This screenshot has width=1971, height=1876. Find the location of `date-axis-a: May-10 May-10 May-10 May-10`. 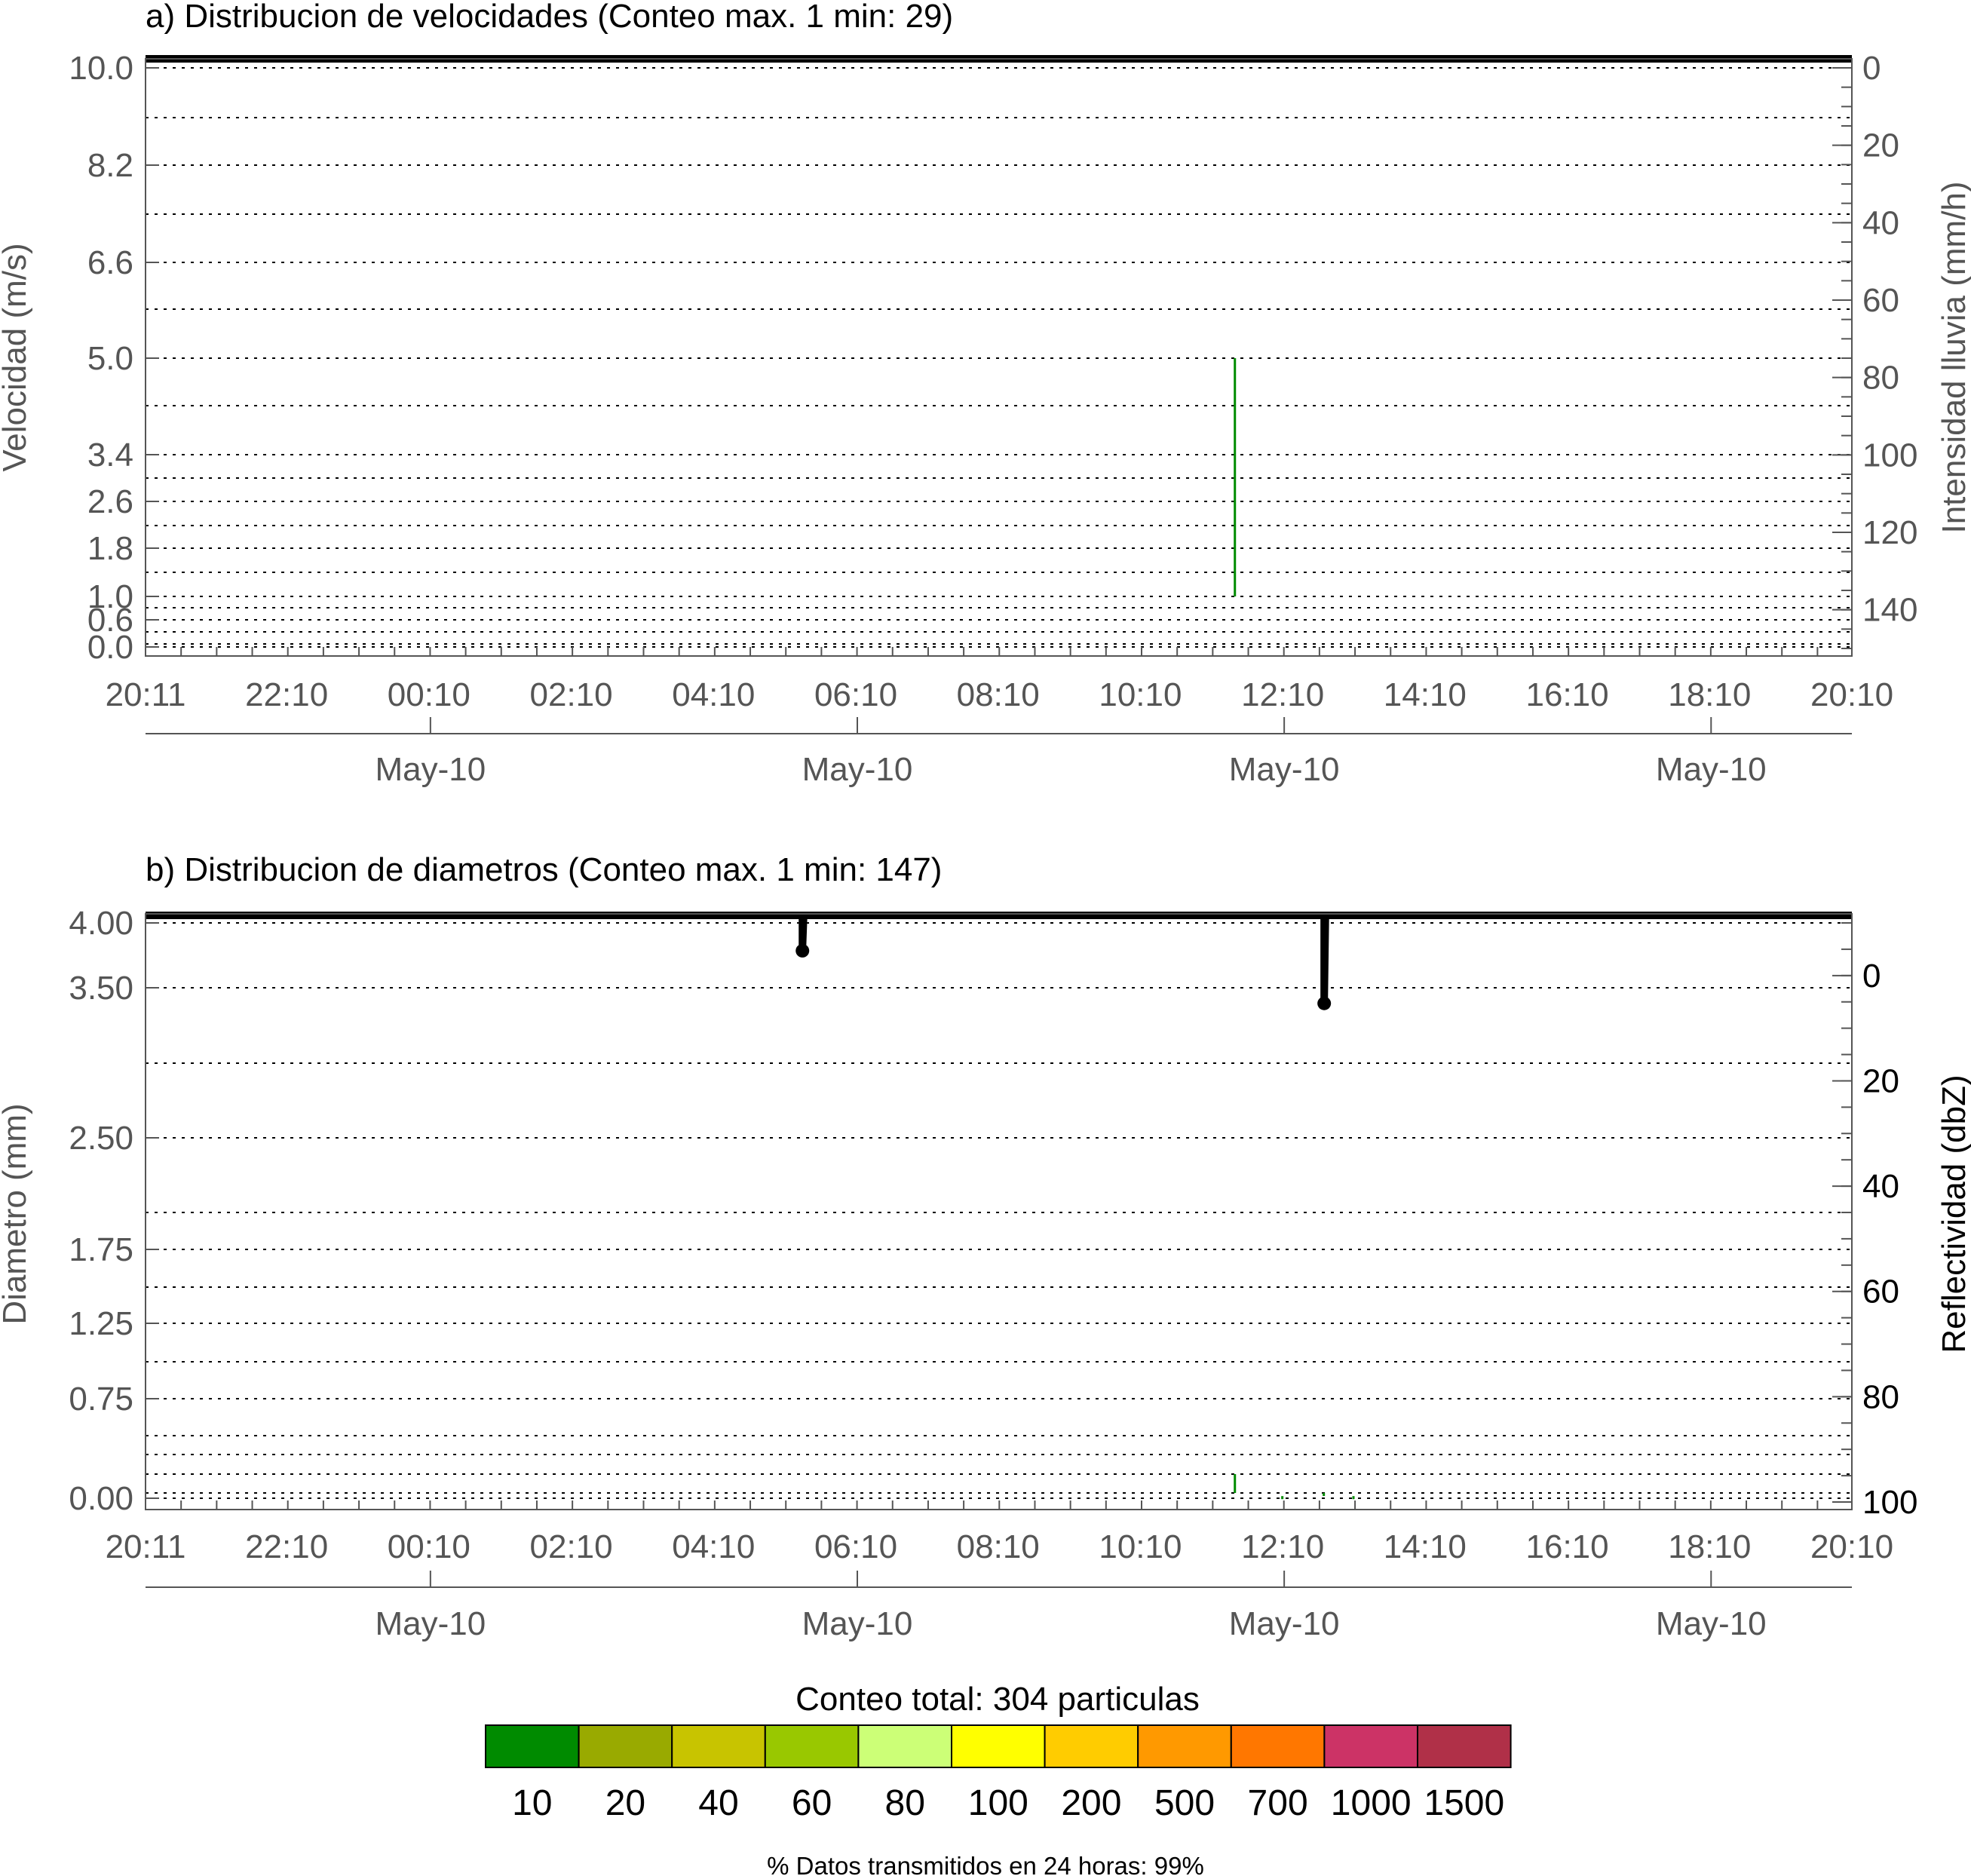

date-axis-a: May-10 May-10 May-10 May-10 is located at coordinates (999, 752).